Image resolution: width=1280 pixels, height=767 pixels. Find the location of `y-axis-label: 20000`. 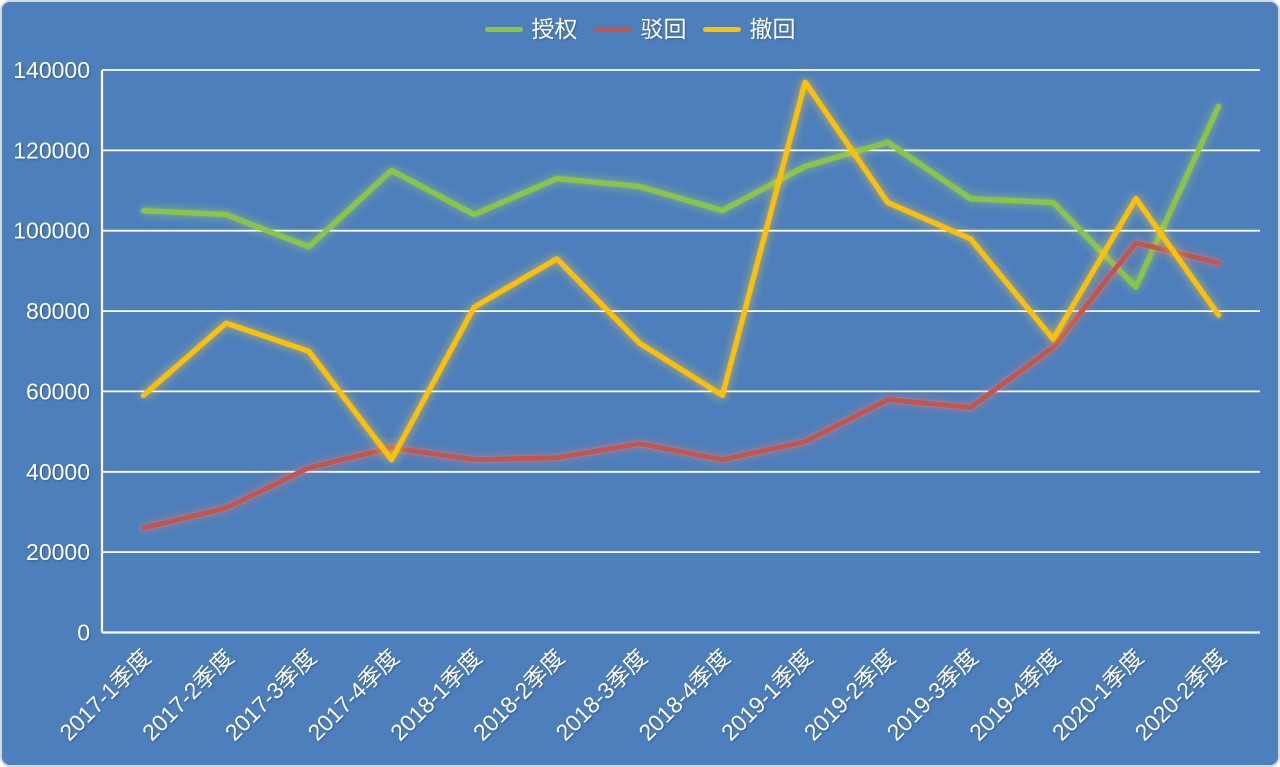

y-axis-label: 20000 is located at coordinates (58, 552).